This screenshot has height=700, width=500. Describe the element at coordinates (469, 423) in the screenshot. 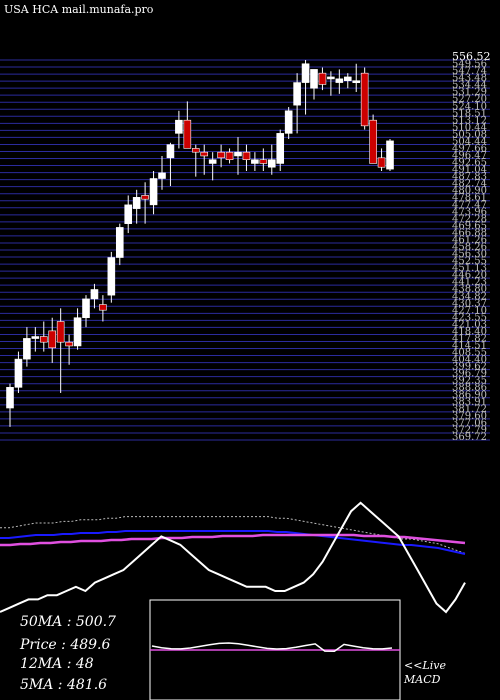

I see `axis-tick-label: 377.06` at that location.